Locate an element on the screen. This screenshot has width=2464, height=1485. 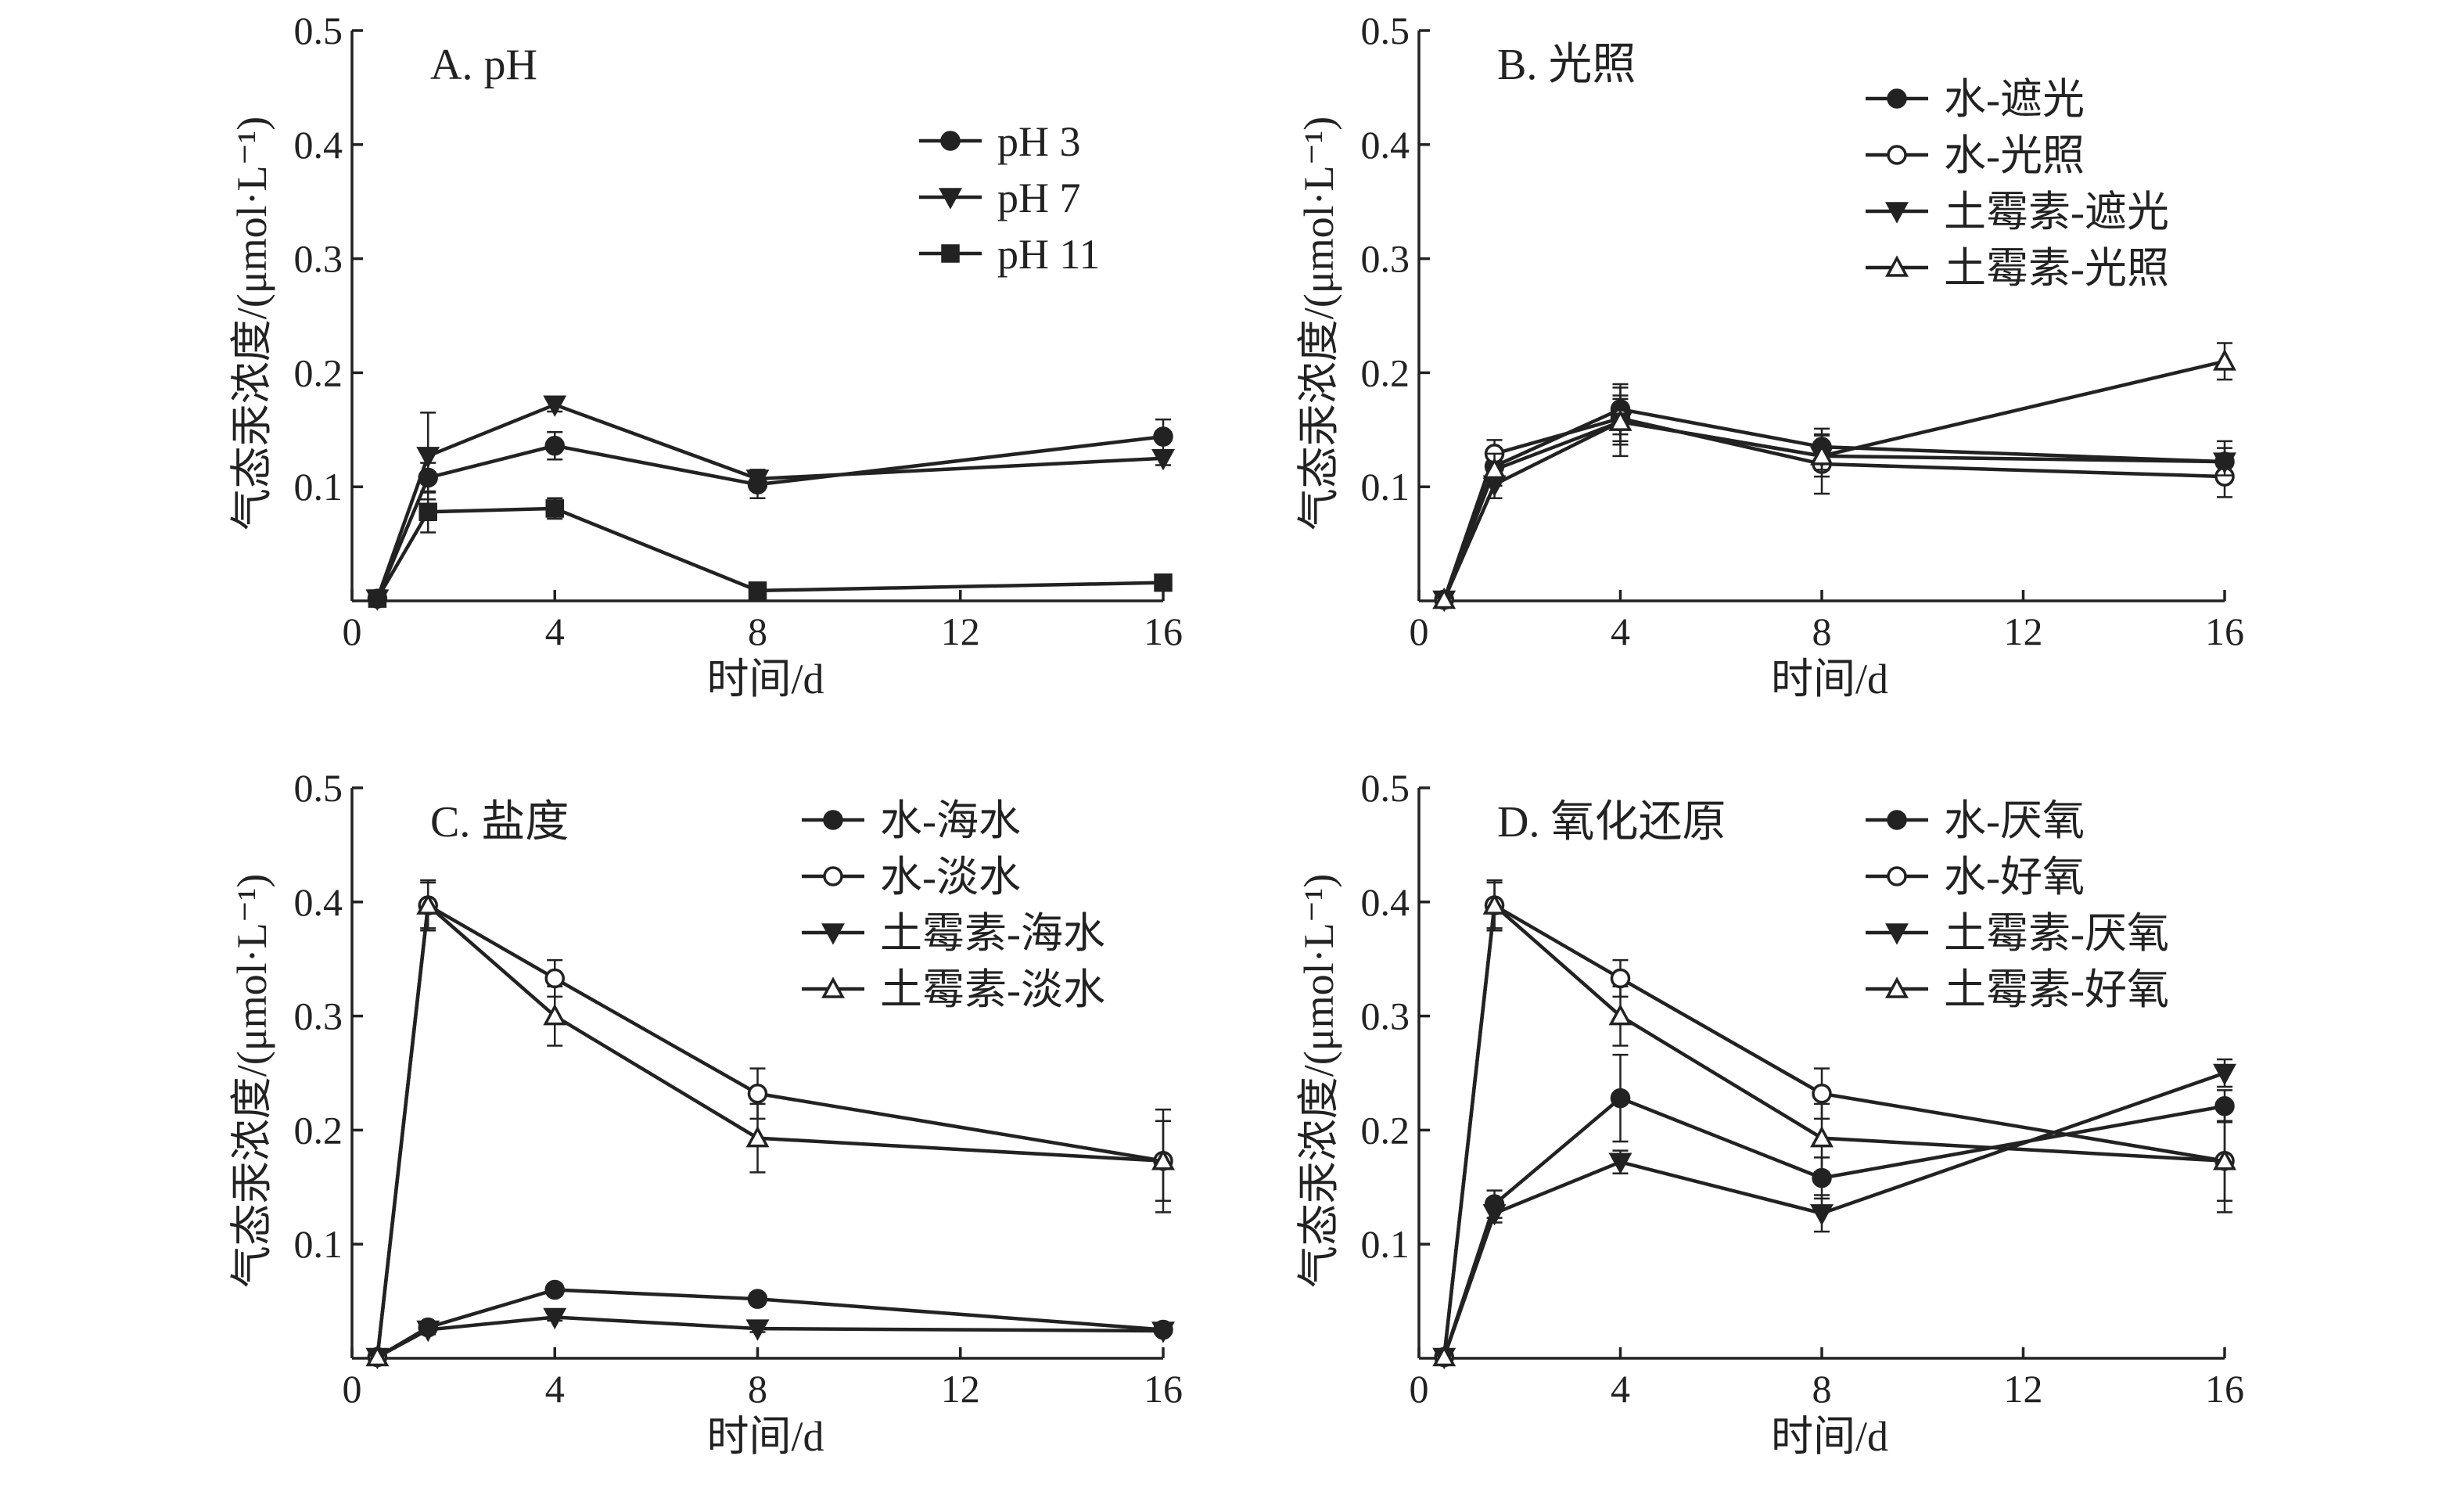
panel-title: C. 盐度 is located at coordinates (499, 823).